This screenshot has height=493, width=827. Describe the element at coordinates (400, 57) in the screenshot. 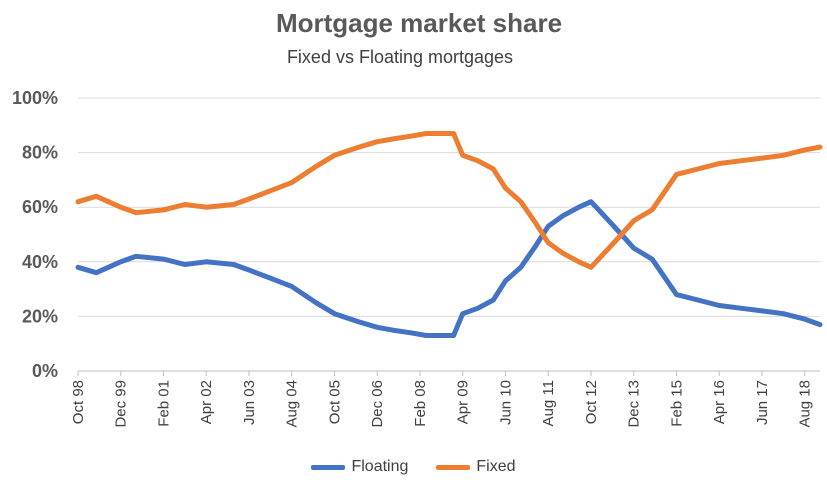

I see `chart-subtitle: Fixed vs Floating mortgages` at that location.